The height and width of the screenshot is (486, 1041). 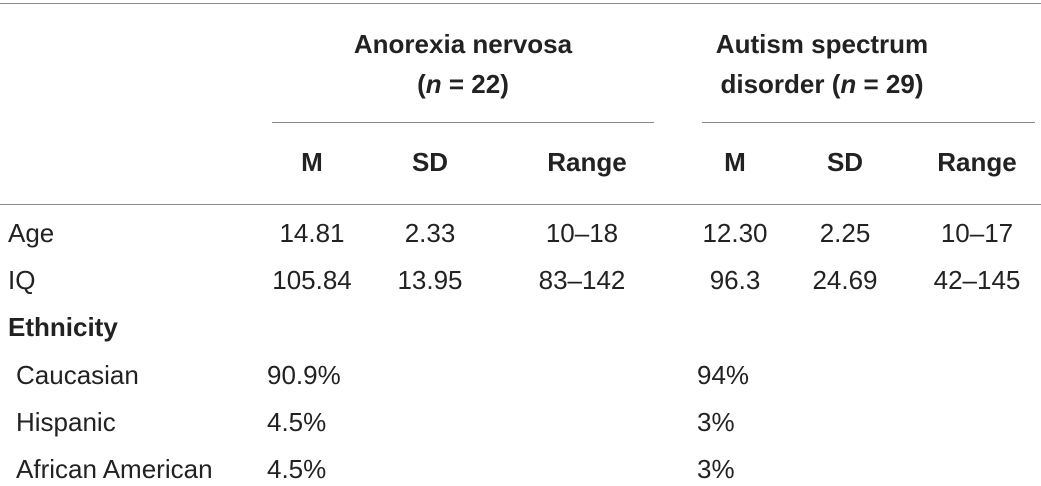 I want to click on age-asd-range: 10–17, so click(x=977, y=233).